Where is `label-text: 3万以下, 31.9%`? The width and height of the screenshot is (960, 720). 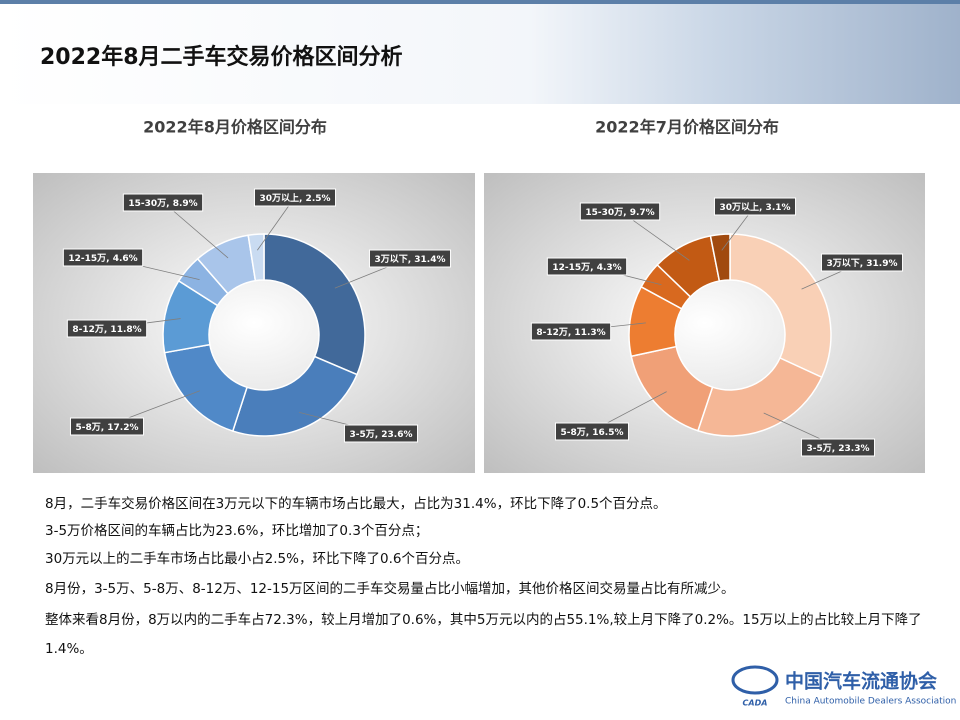 label-text: 3万以下, 31.9% is located at coordinates (861, 263).